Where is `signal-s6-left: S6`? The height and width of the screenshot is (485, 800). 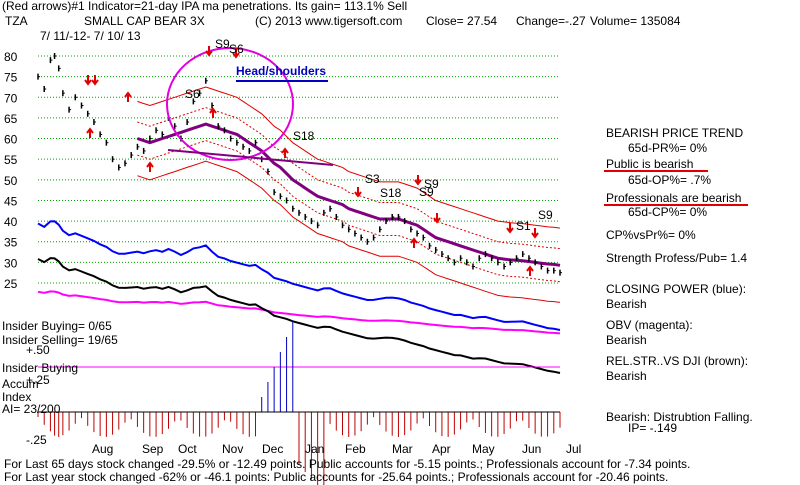
signal-s6-left: S6 is located at coordinates (192, 94).